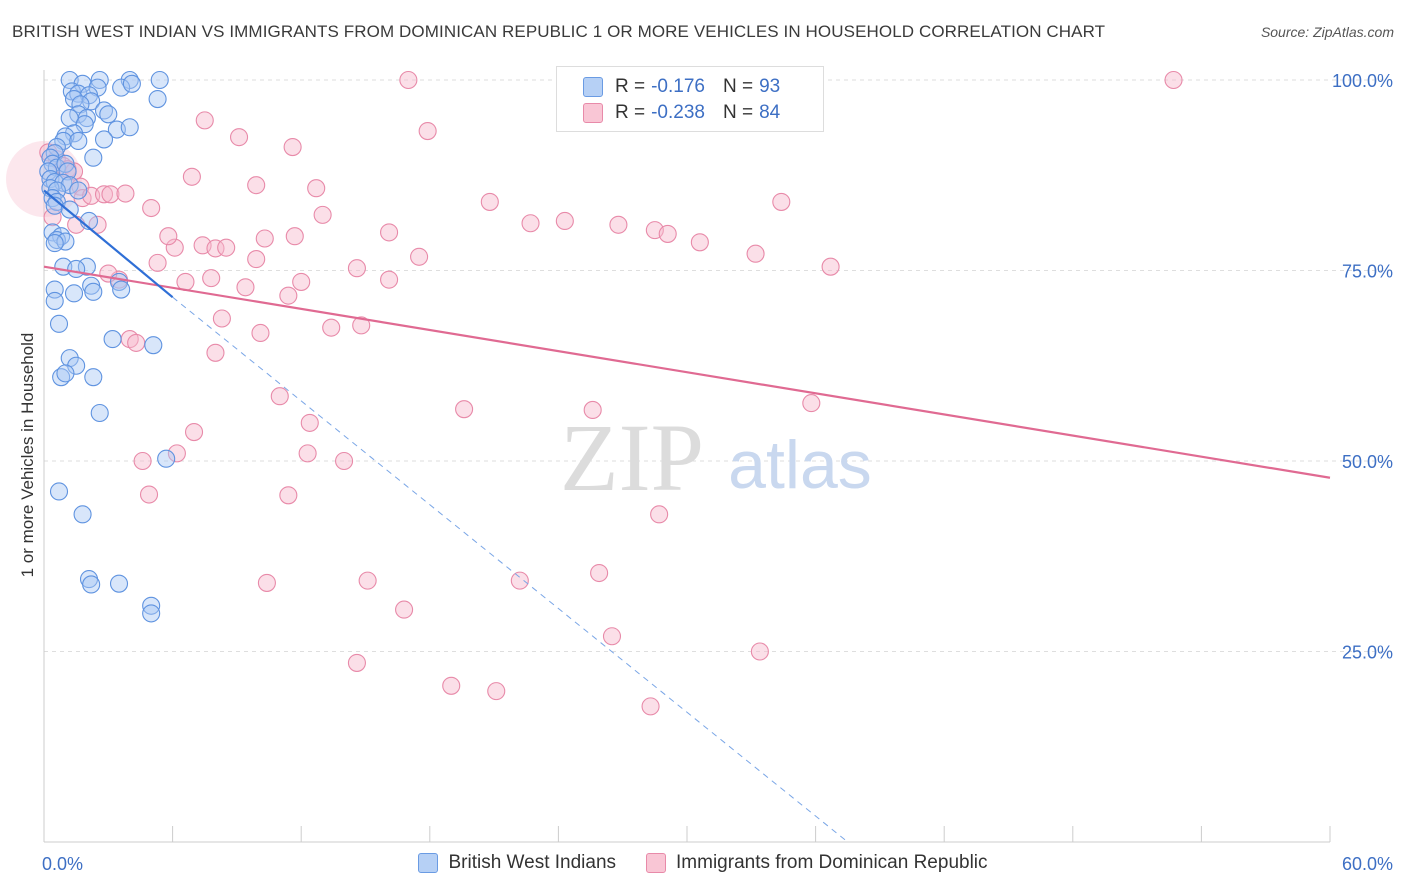 The image size is (1406, 892). What do you see at coordinates (738, 112) in the screenshot?
I see `legend-n-label: N =` at bounding box center [738, 112].